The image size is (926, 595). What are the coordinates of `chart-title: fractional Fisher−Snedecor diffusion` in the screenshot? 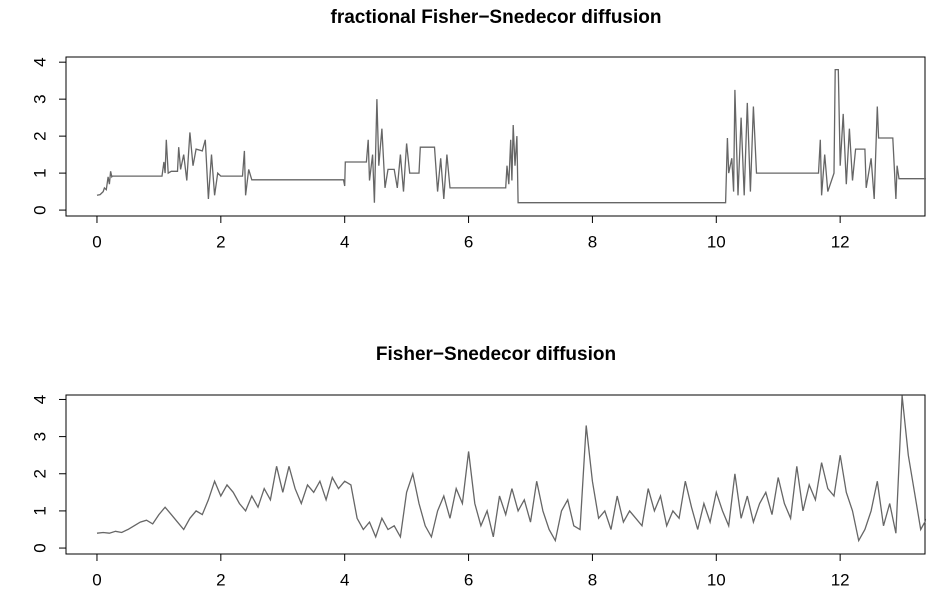 It's located at (496, 17).